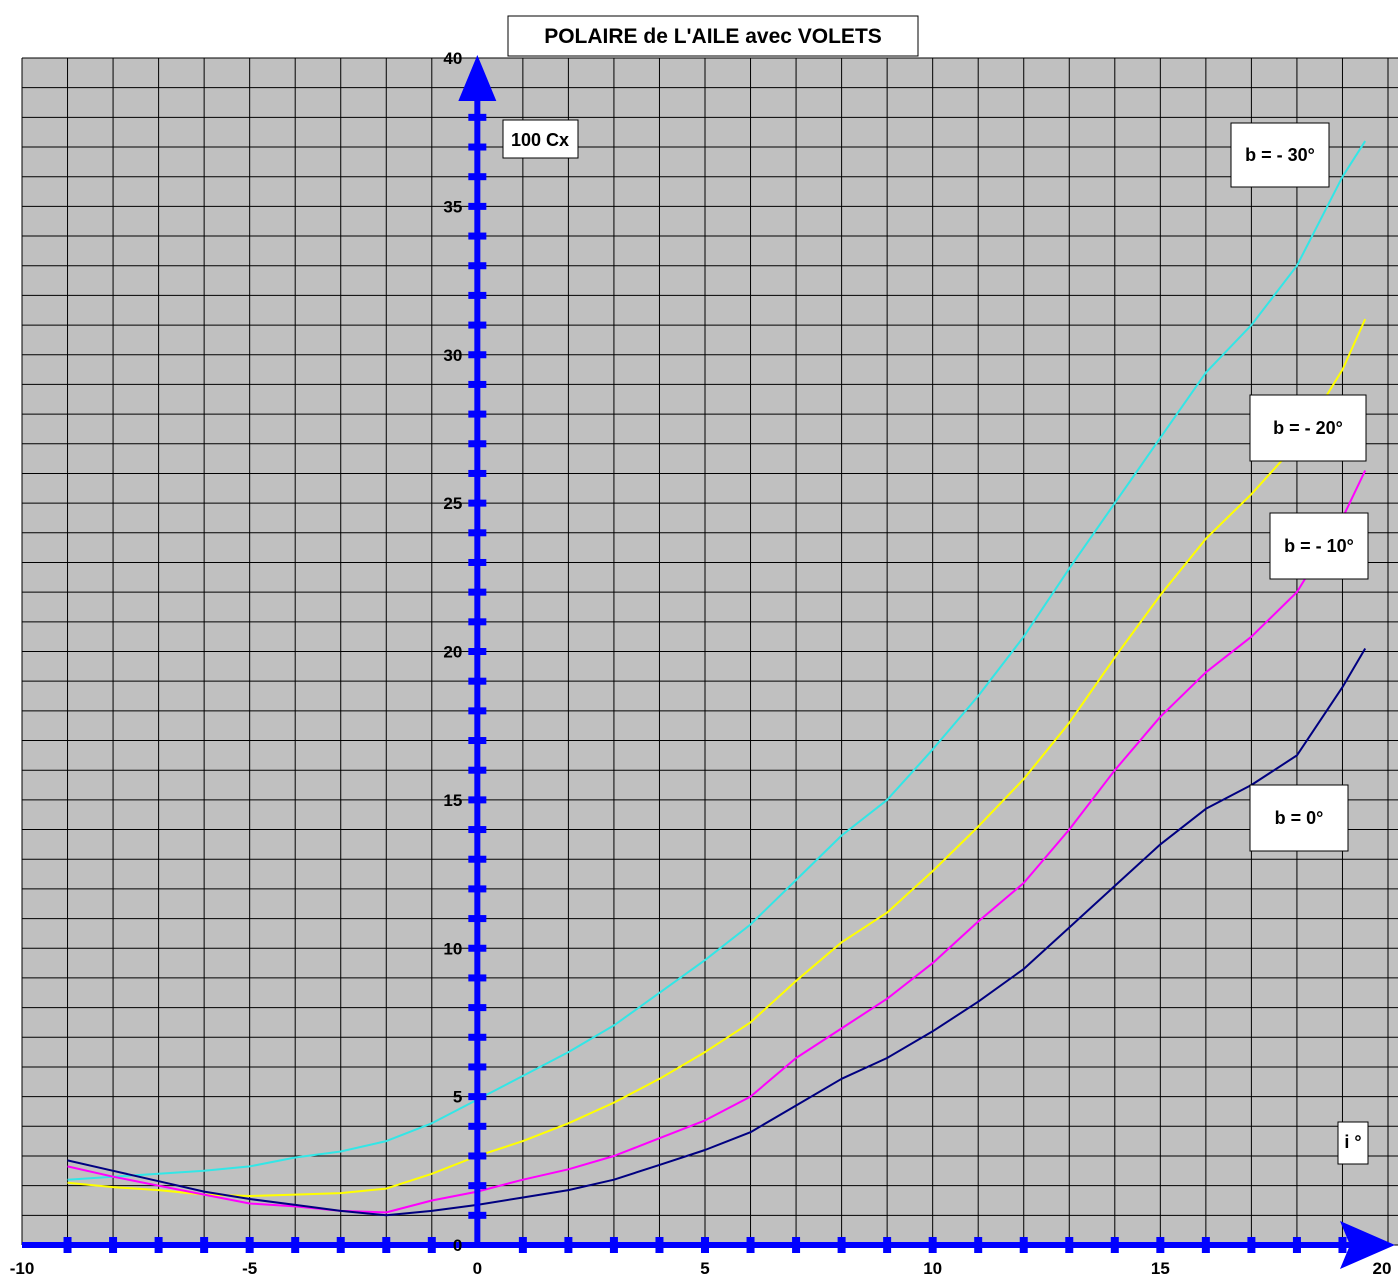 This screenshot has height=1284, width=1400. Describe the element at coordinates (452, 948) in the screenshot. I see `y-tick-label: 10` at that location.